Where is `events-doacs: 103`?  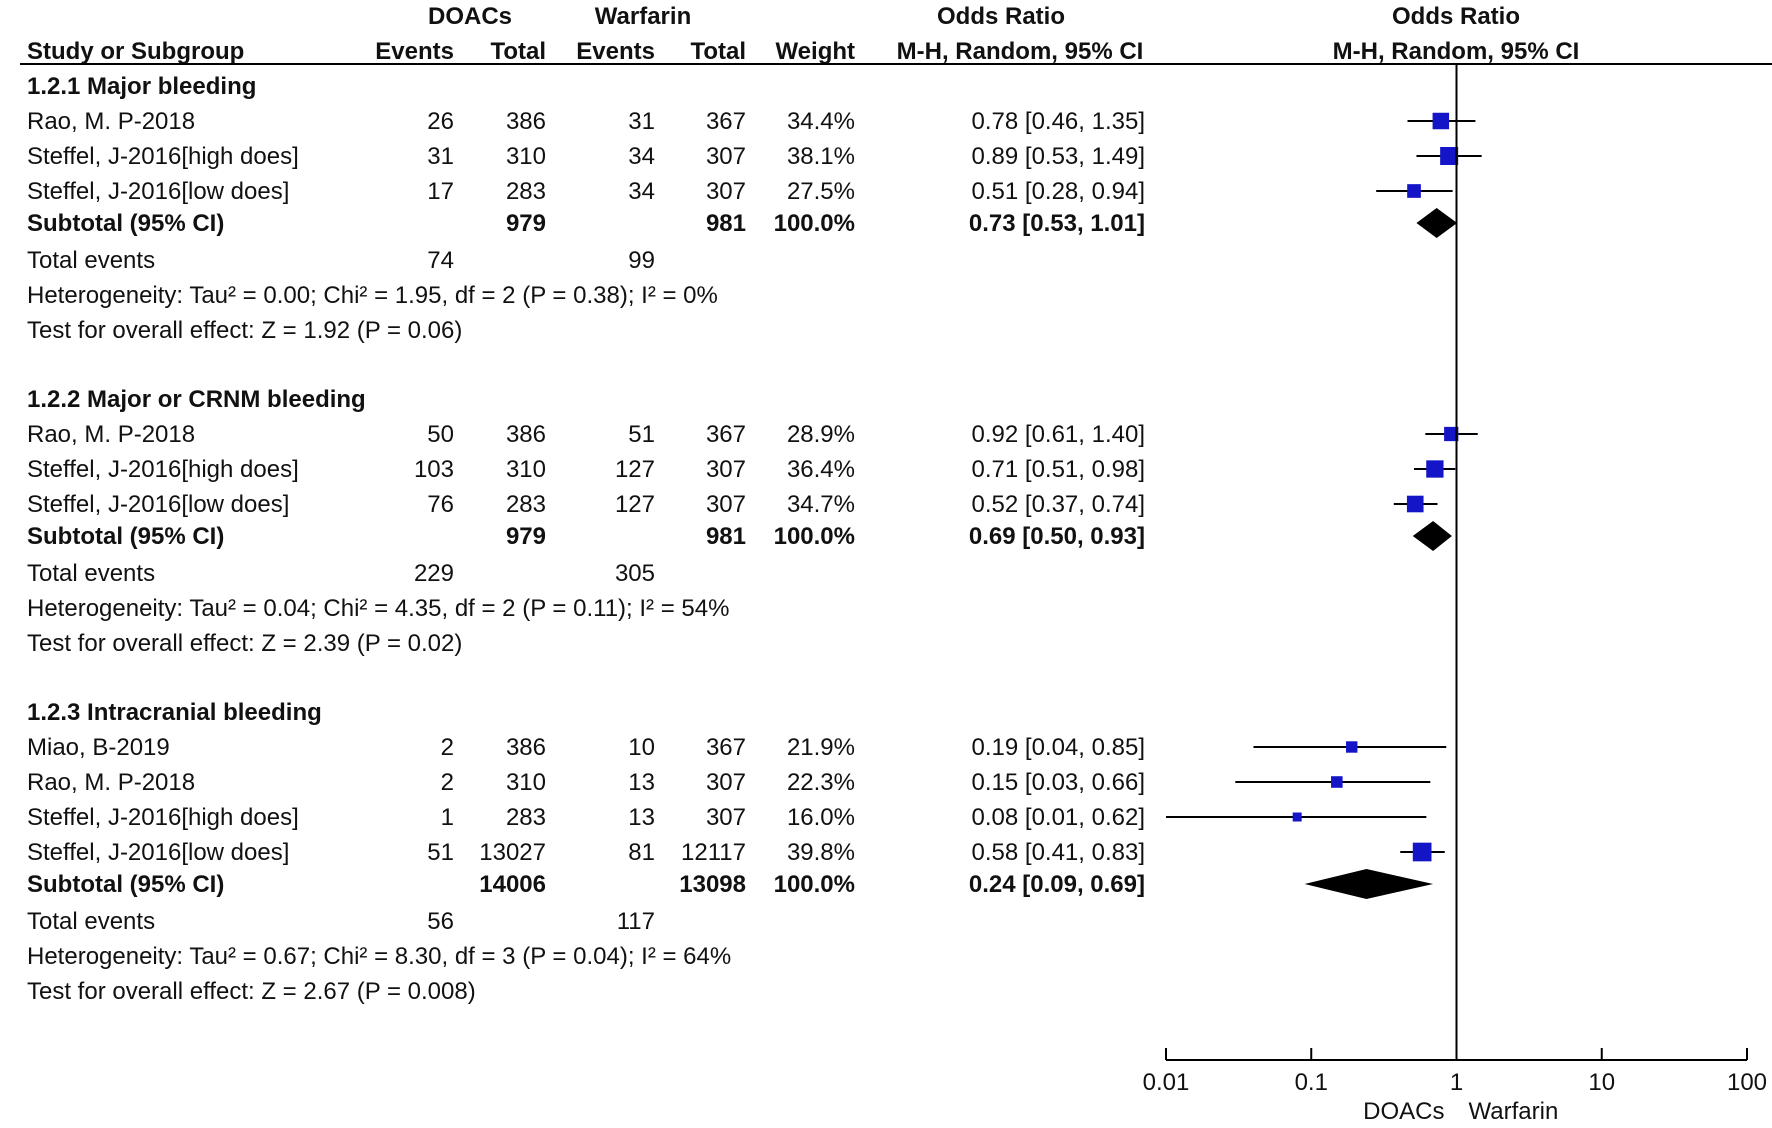
events-doacs: 103 is located at coordinates (434, 469).